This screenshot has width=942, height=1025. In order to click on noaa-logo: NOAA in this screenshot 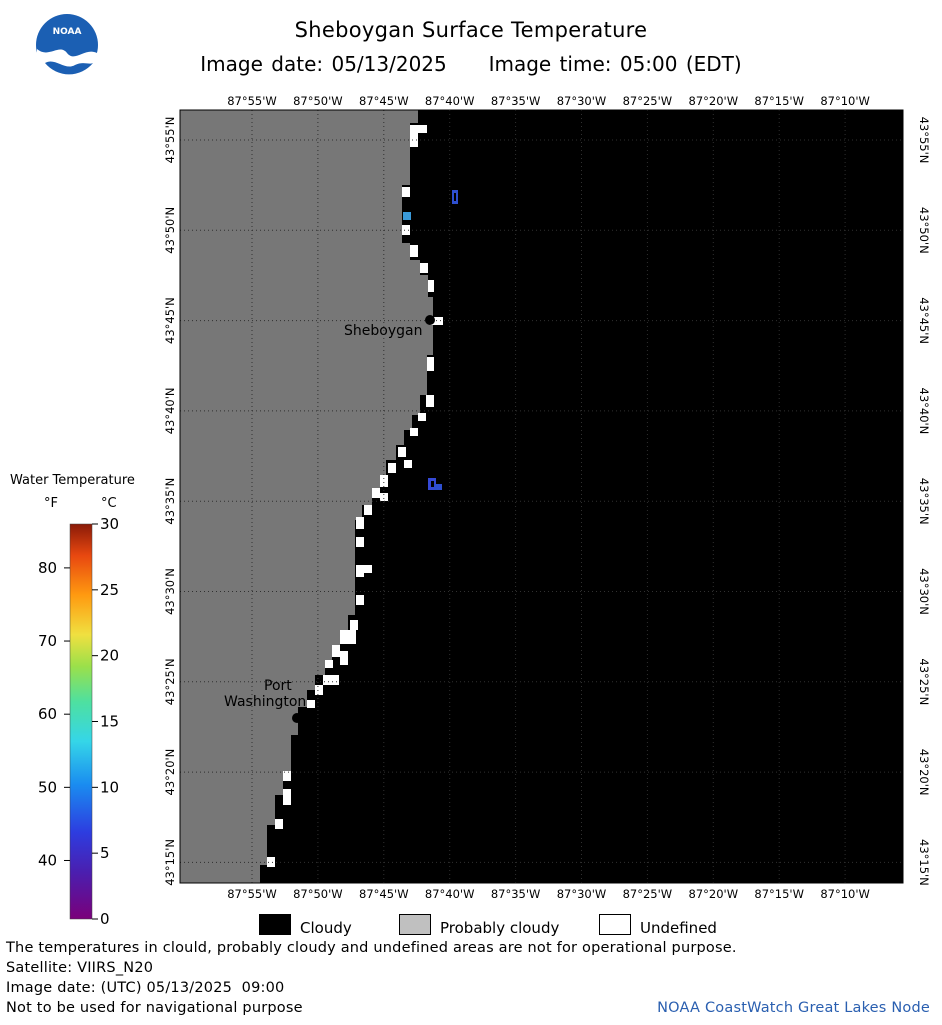, I will do `click(67, 47)`.